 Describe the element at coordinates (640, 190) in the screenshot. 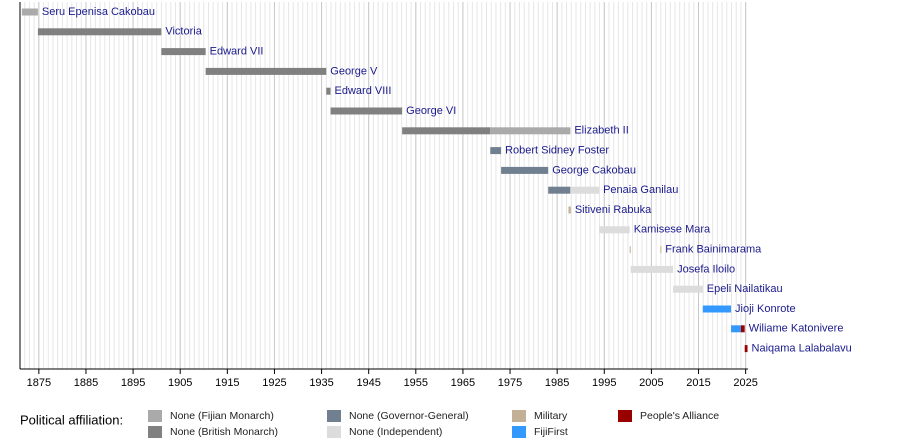

I see `person-name: Penaia Ganilau` at that location.